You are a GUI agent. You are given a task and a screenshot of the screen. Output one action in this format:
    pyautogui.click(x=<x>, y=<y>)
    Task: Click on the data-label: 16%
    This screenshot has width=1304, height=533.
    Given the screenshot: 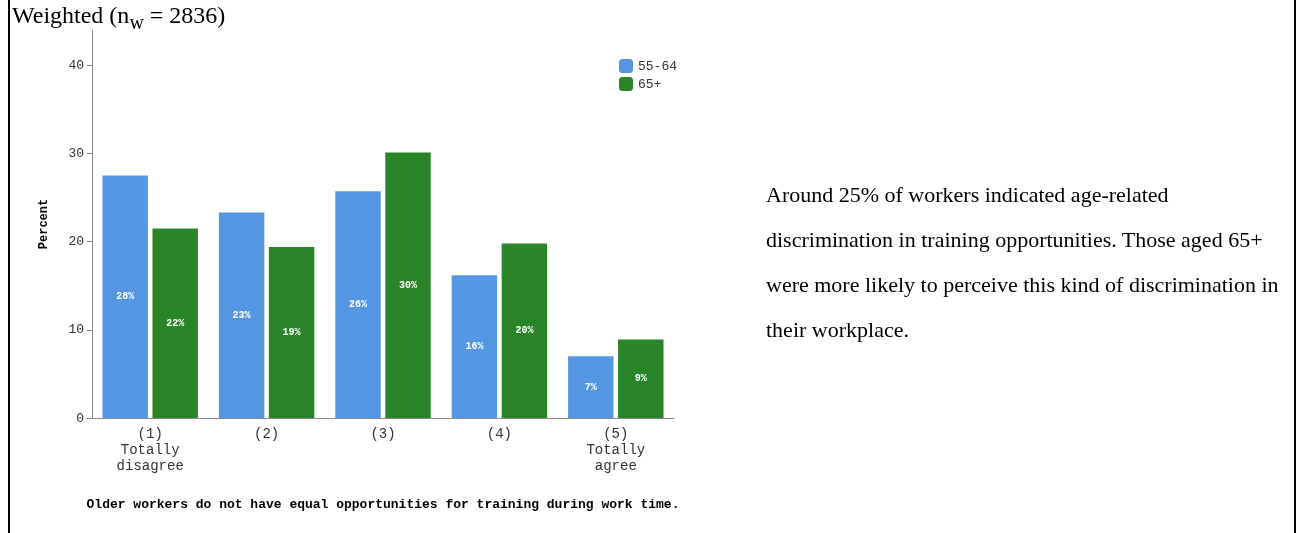 What is the action you would take?
    pyautogui.click(x=474, y=347)
    